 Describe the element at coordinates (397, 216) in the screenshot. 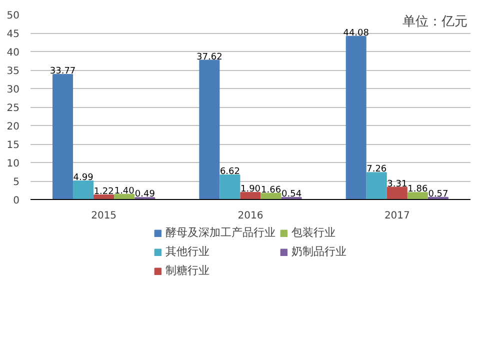

I see `x-tick-label: 2017` at that location.